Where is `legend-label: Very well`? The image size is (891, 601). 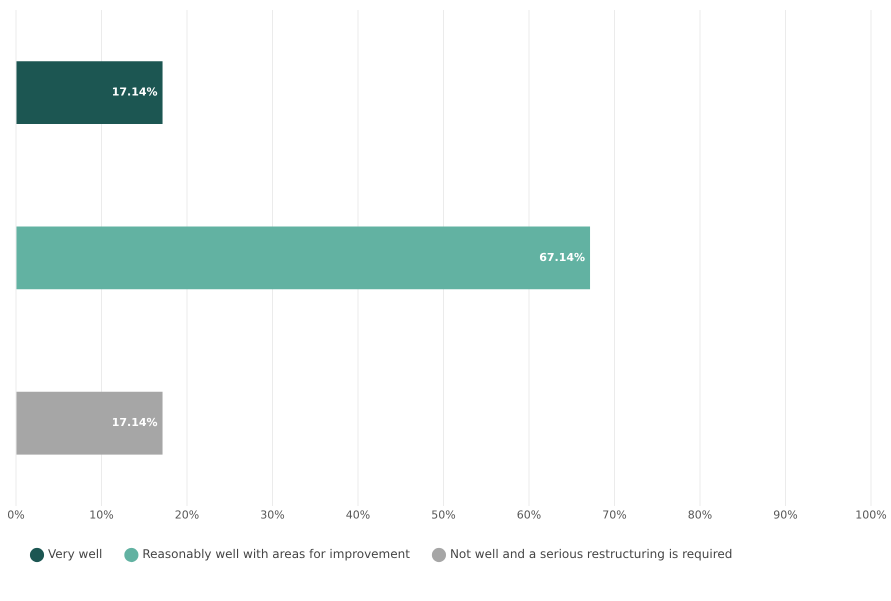
legend-label: Very well is located at coordinates (75, 554).